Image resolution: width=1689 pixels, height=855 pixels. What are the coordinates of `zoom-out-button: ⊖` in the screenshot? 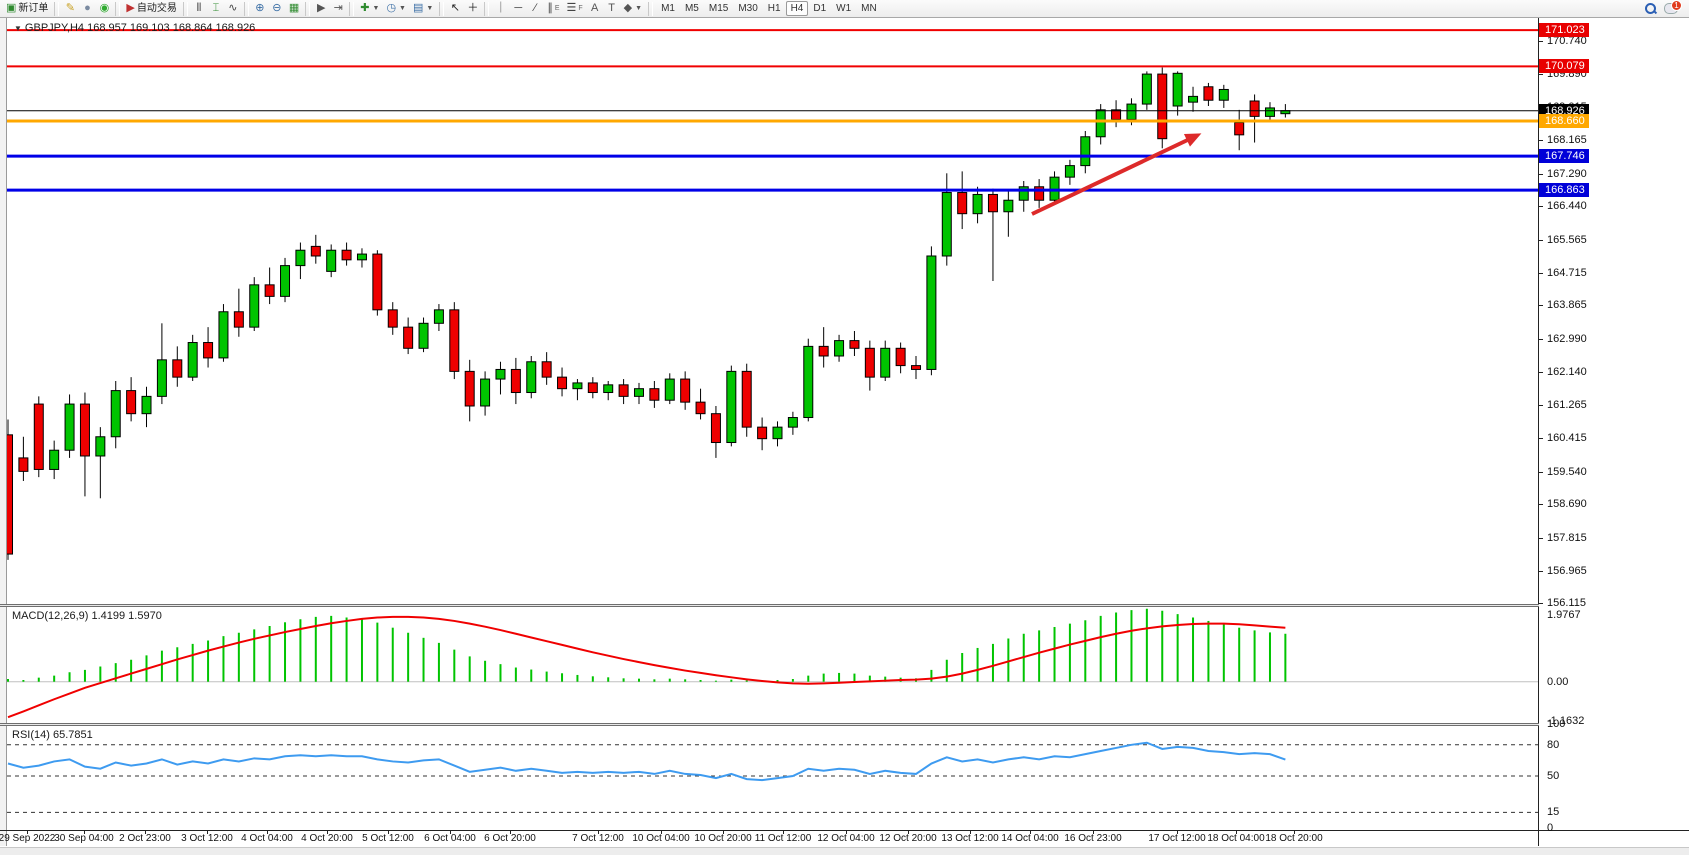 It's located at (277, 8).